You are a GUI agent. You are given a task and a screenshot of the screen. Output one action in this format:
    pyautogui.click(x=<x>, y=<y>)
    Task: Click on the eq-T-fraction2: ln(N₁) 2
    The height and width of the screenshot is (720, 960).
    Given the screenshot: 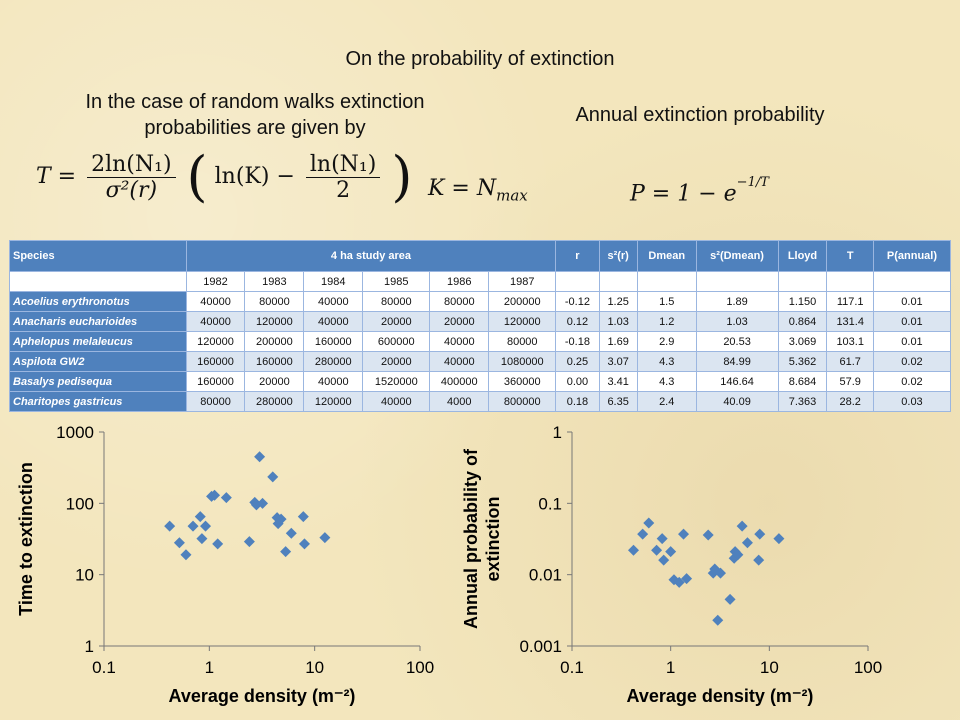 What is the action you would take?
    pyautogui.click(x=343, y=177)
    